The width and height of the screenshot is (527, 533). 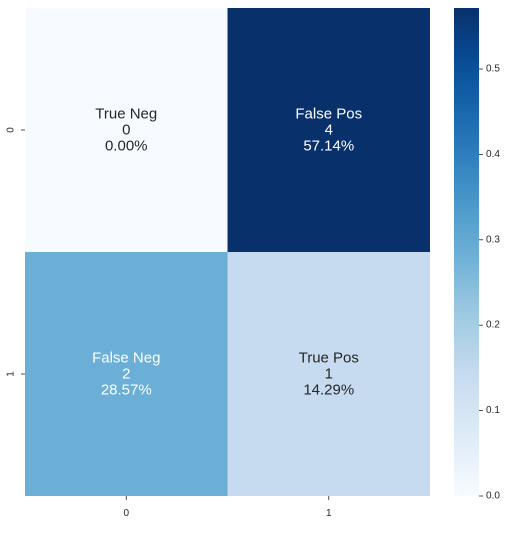 What do you see at coordinates (11, 374) in the screenshot?
I see `y-tick-label: 1` at bounding box center [11, 374].